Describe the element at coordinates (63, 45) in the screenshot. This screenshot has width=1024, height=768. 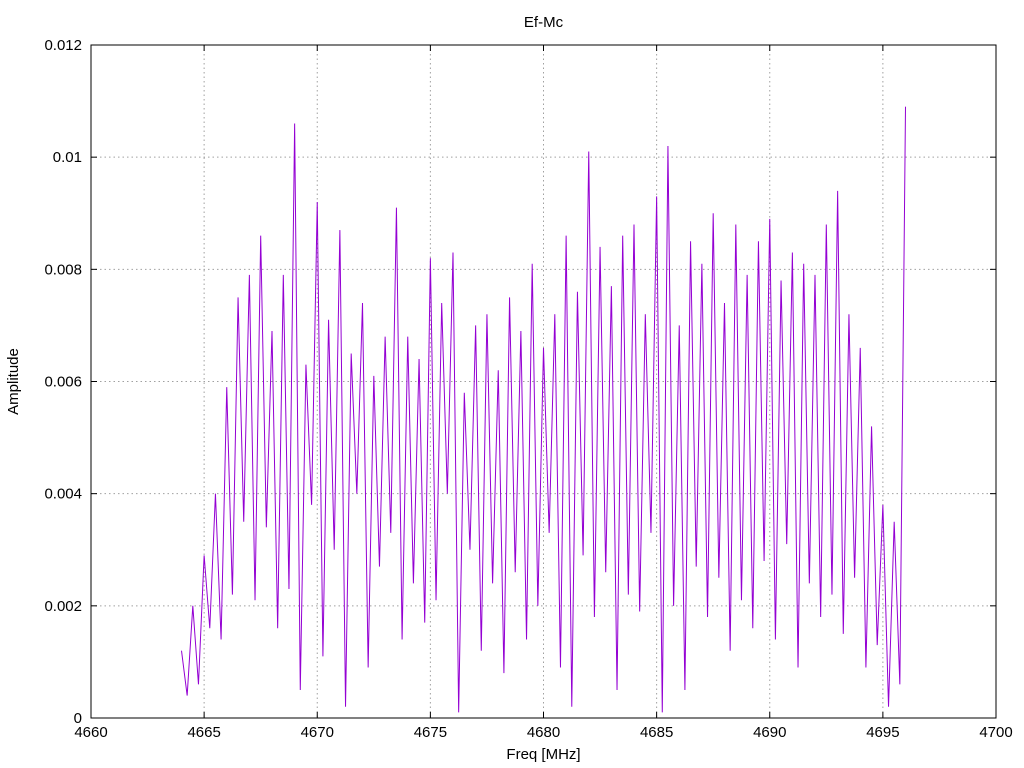
I see `y-tick-label: 0.012` at that location.